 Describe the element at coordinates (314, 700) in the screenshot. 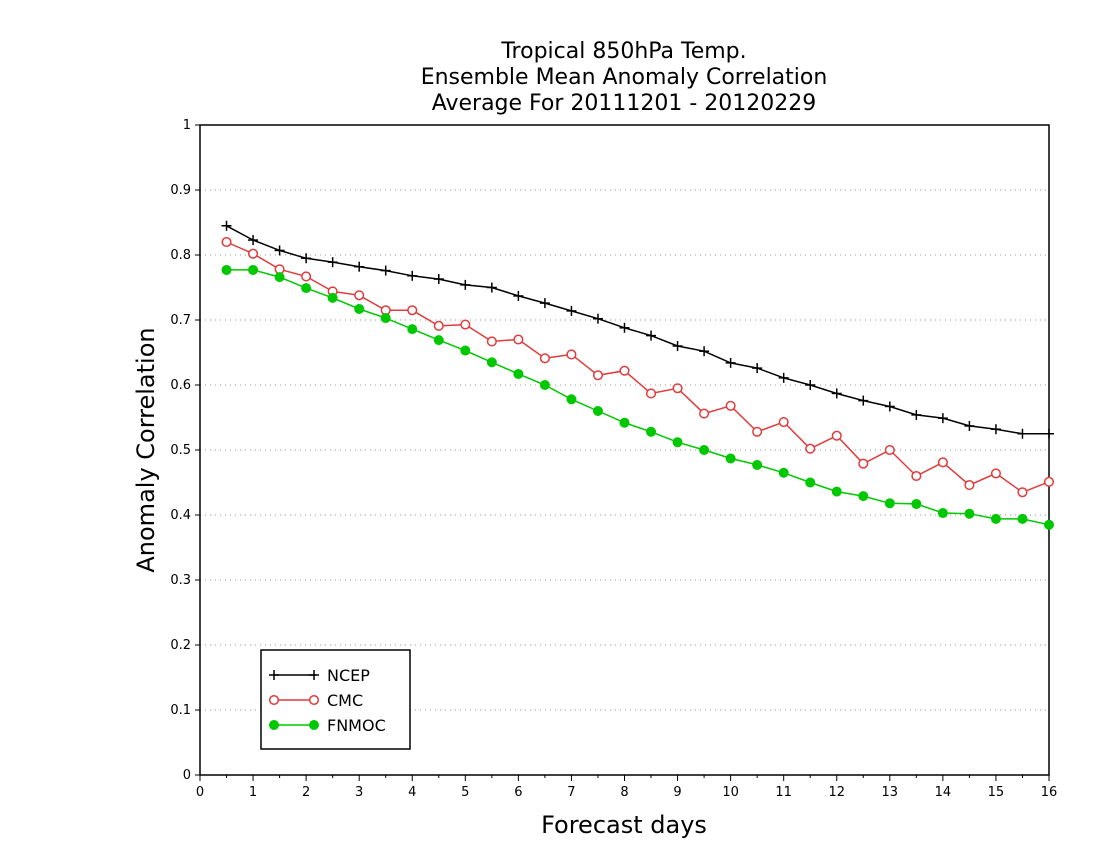

I see `legend-marker-cmc-end` at that location.